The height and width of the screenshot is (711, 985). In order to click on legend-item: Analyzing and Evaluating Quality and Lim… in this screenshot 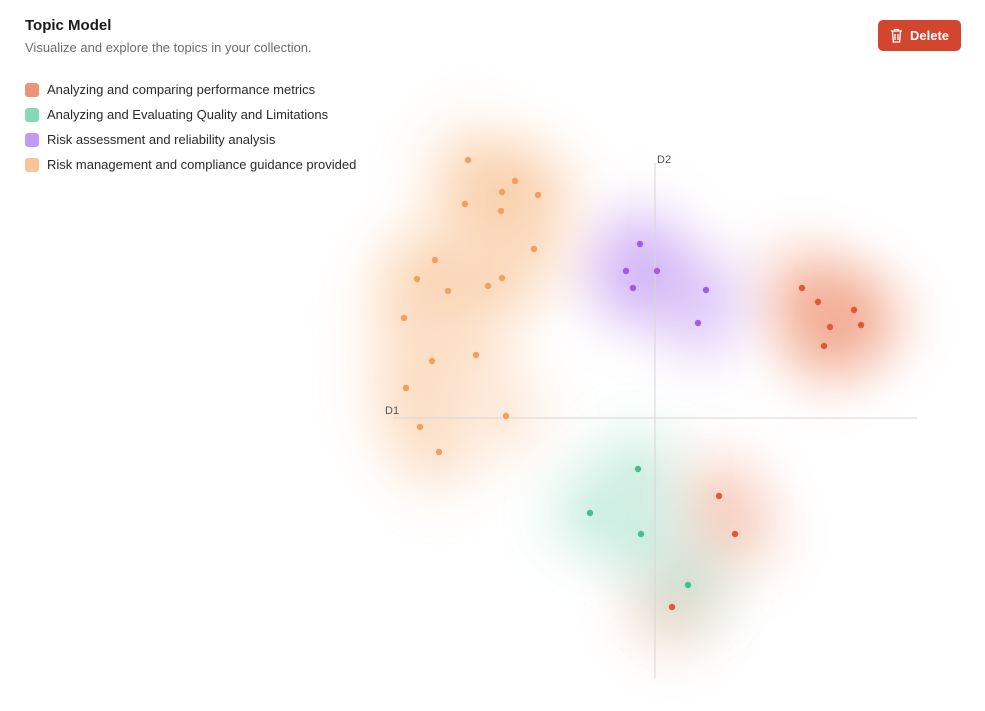, I will do `click(190, 114)`.